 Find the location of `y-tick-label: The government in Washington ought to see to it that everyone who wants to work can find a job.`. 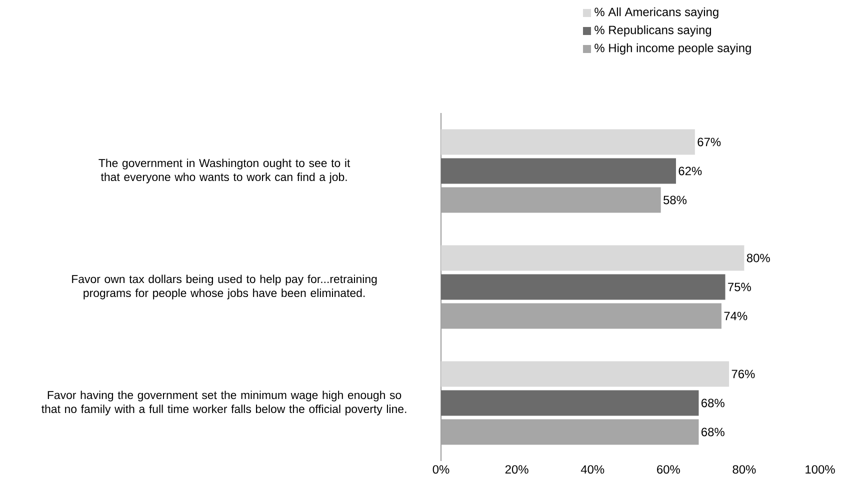

y-tick-label: The government in Washington ought to see to it that everyone who wants to work can find a job. is located at coordinates (224, 171).